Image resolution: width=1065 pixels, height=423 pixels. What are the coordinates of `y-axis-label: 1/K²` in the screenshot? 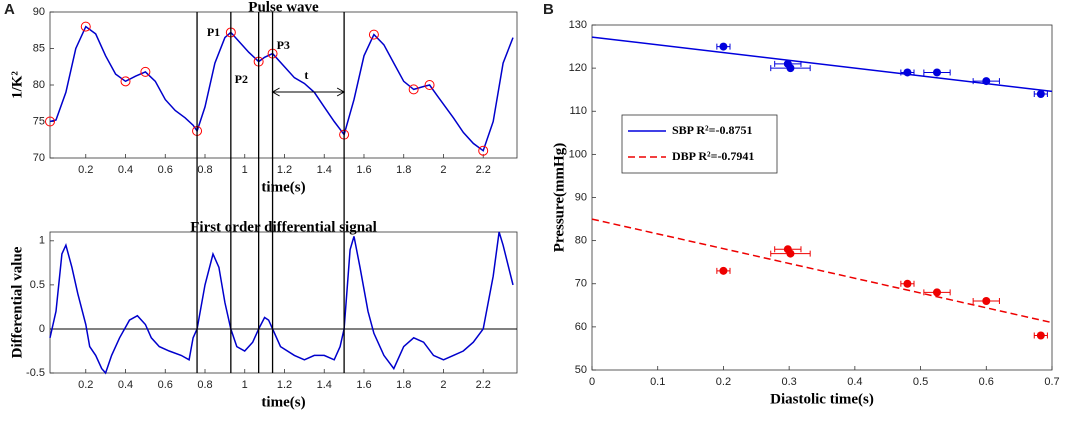 It's located at (17, 85).